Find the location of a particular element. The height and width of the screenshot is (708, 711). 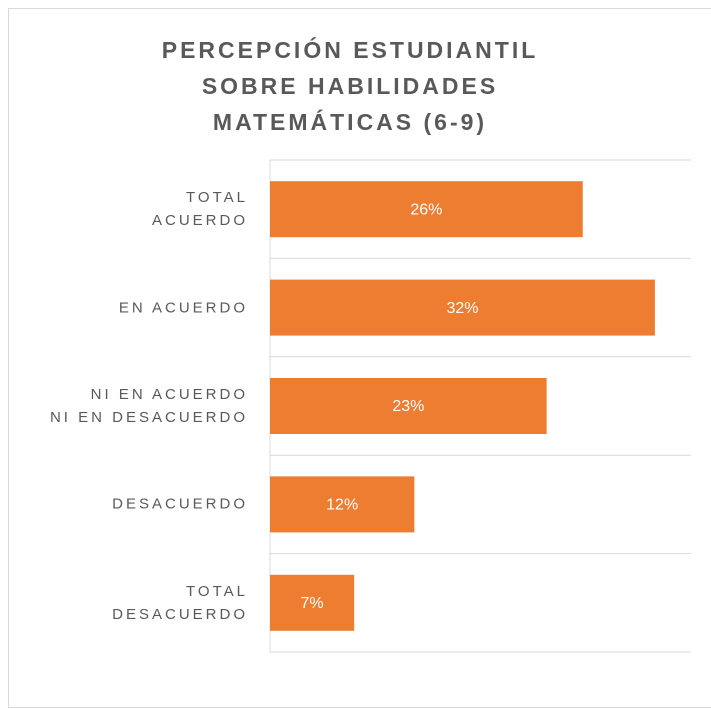

category-label: EN ACUERDO is located at coordinates (183, 308).